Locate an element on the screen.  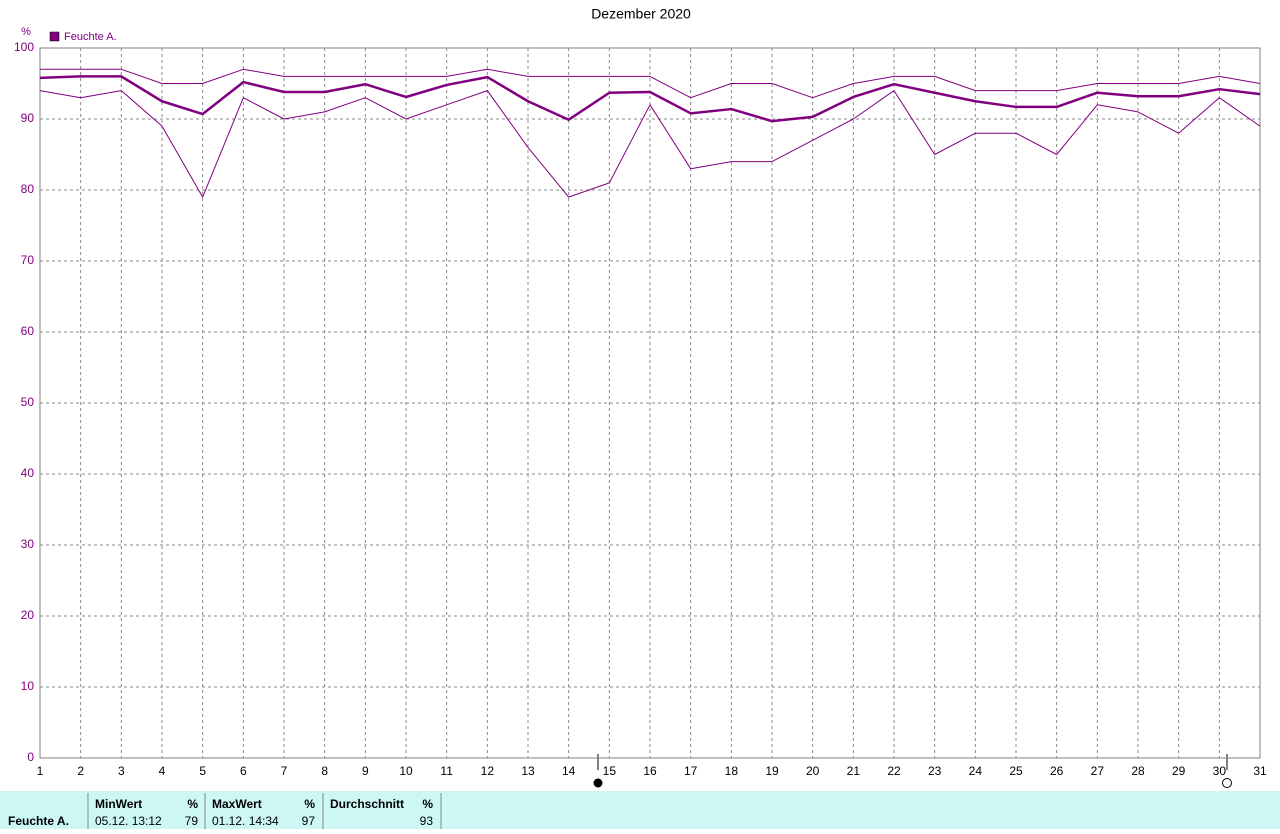
x-tick-label: 19 is located at coordinates (772, 771).